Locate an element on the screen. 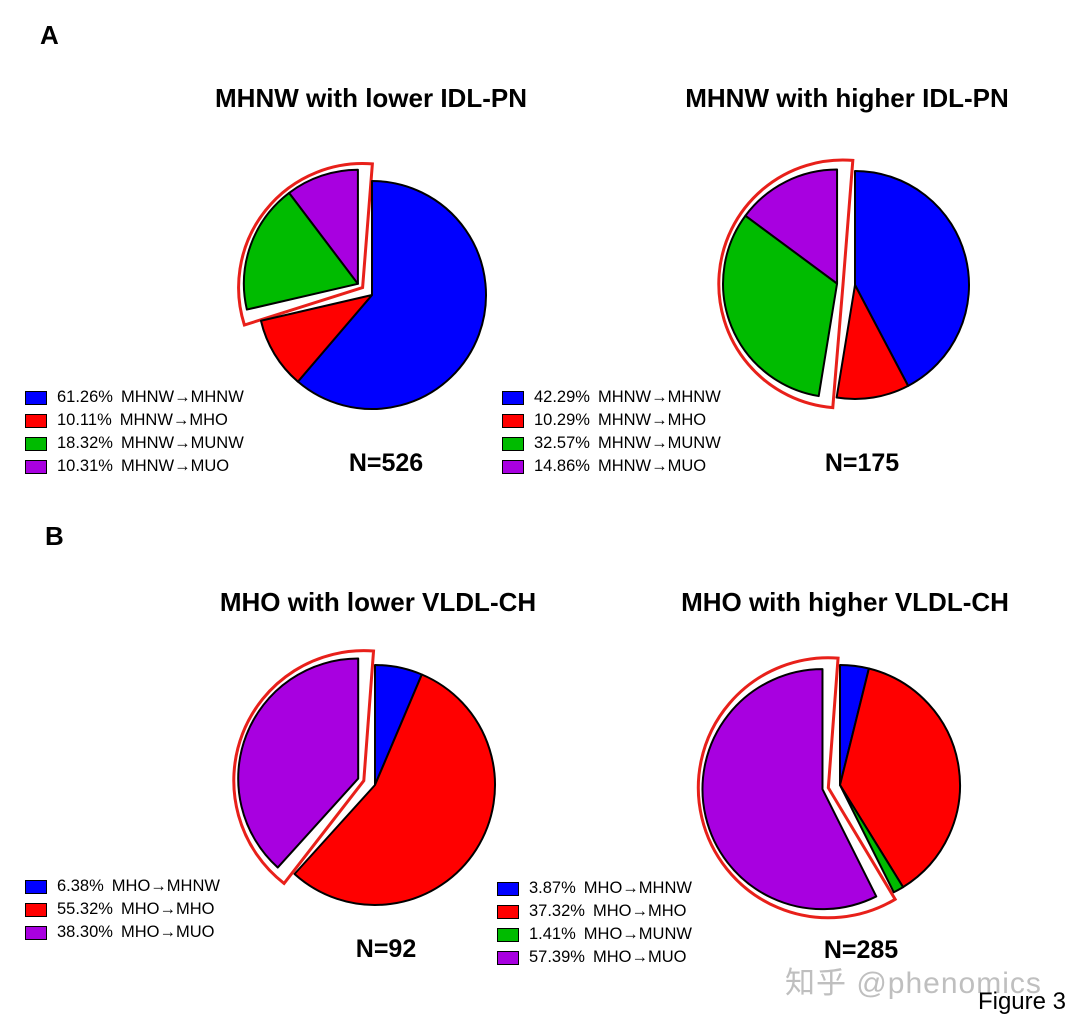  legend-percent: 14.86% is located at coordinates (562, 466).